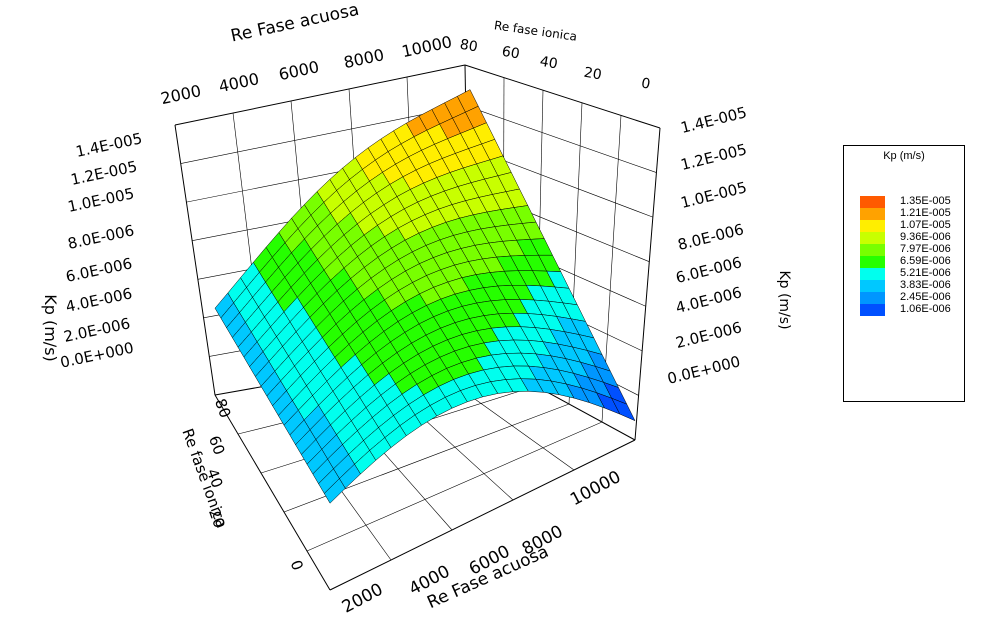 The image size is (987, 621). What do you see at coordinates (50, 328) in the screenshot?
I see `left-z-axis-title: Kp (m/s)` at bounding box center [50, 328].